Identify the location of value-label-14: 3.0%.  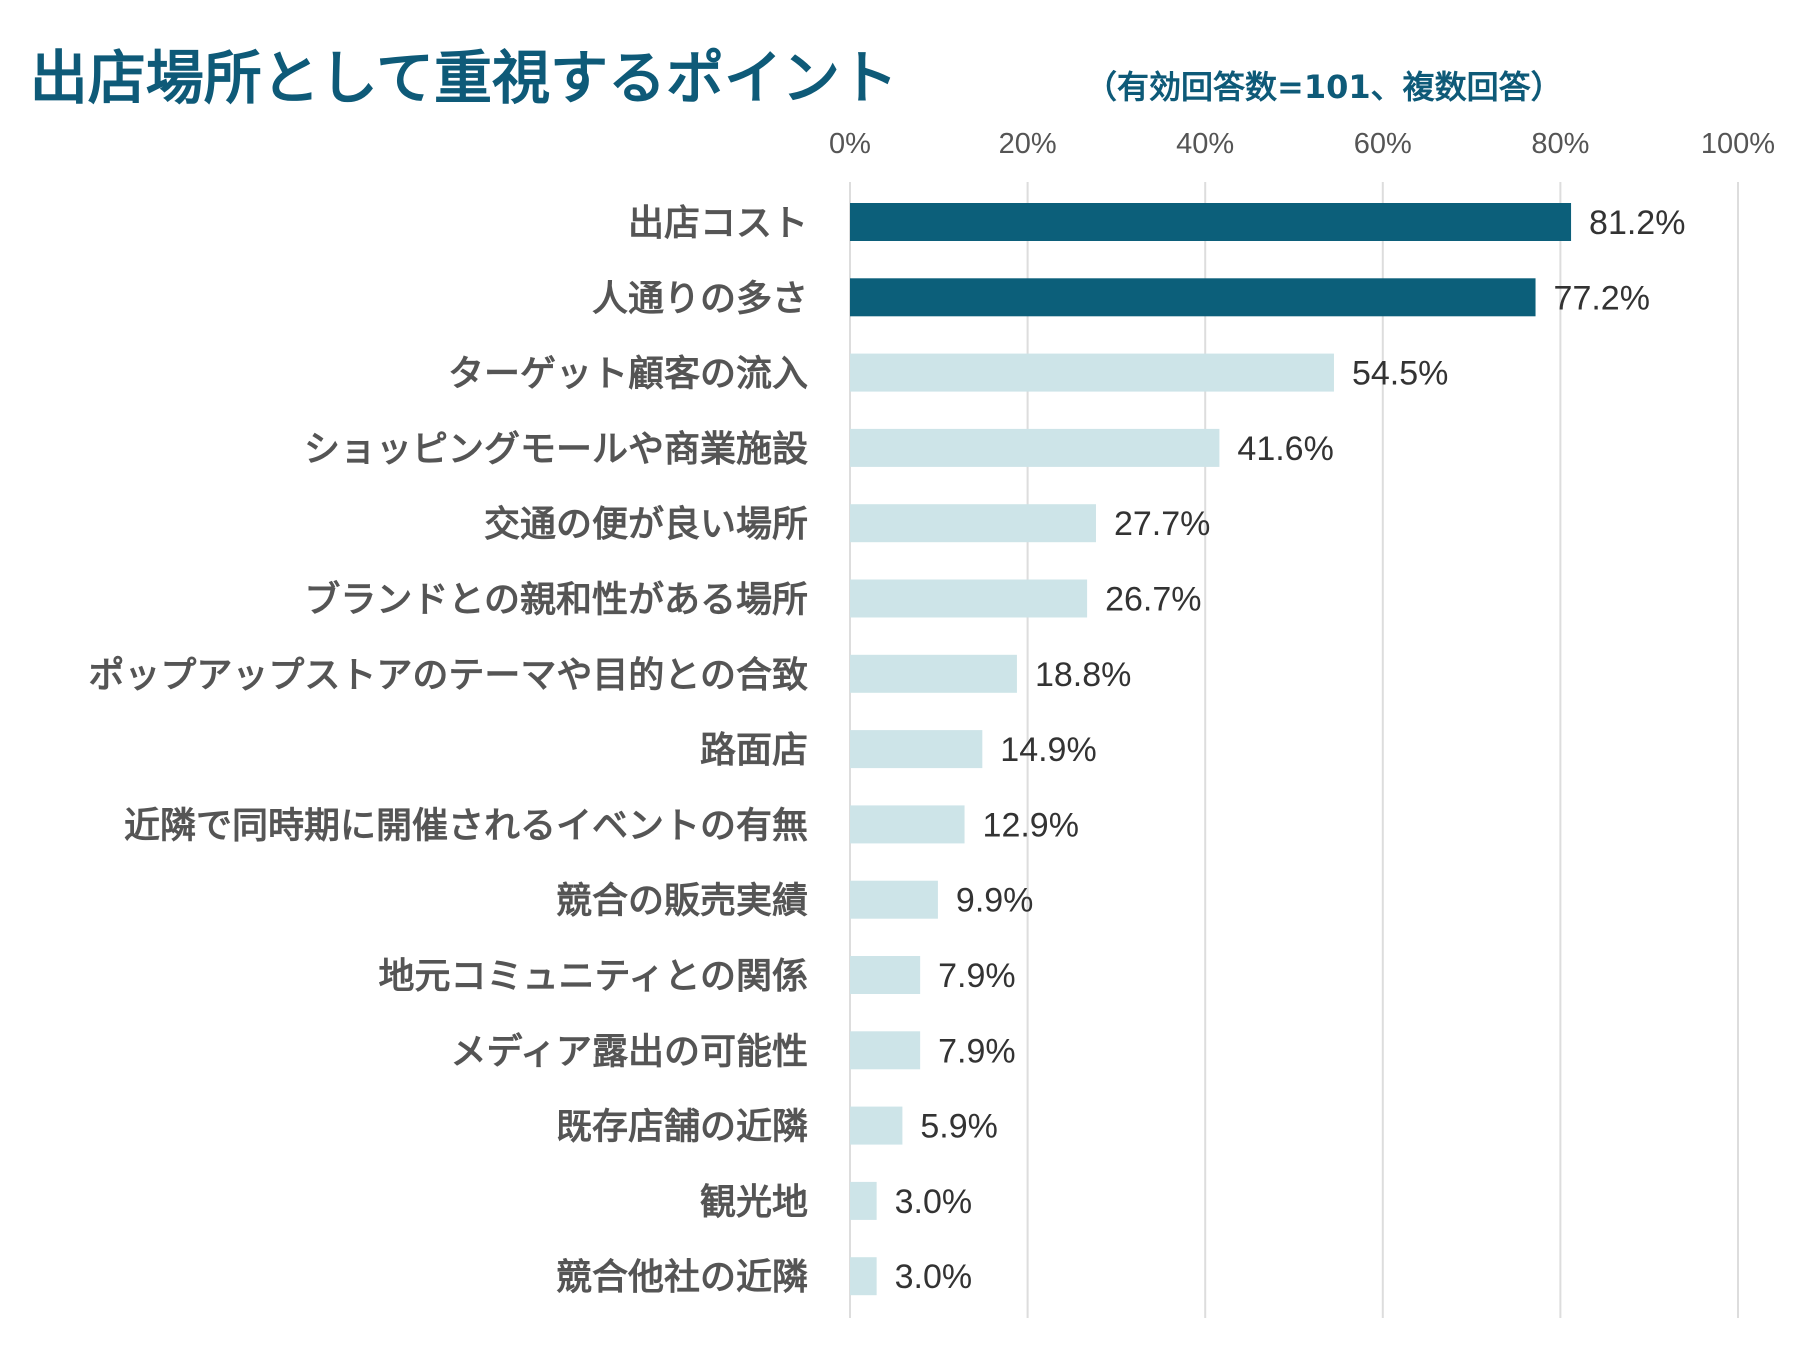
(934, 1202).